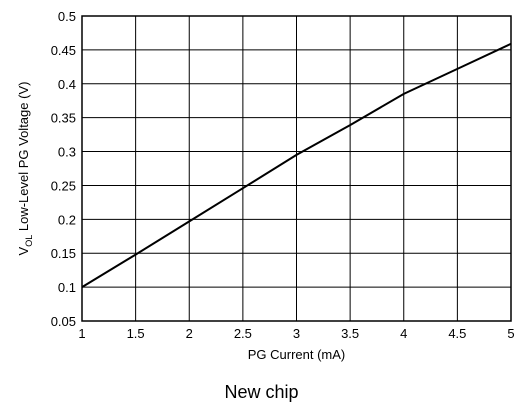 Image resolution: width=523 pixels, height=408 pixels. Describe the element at coordinates (67, 287) in the screenshot. I see `y-tick-label-1: 0.1` at that location.